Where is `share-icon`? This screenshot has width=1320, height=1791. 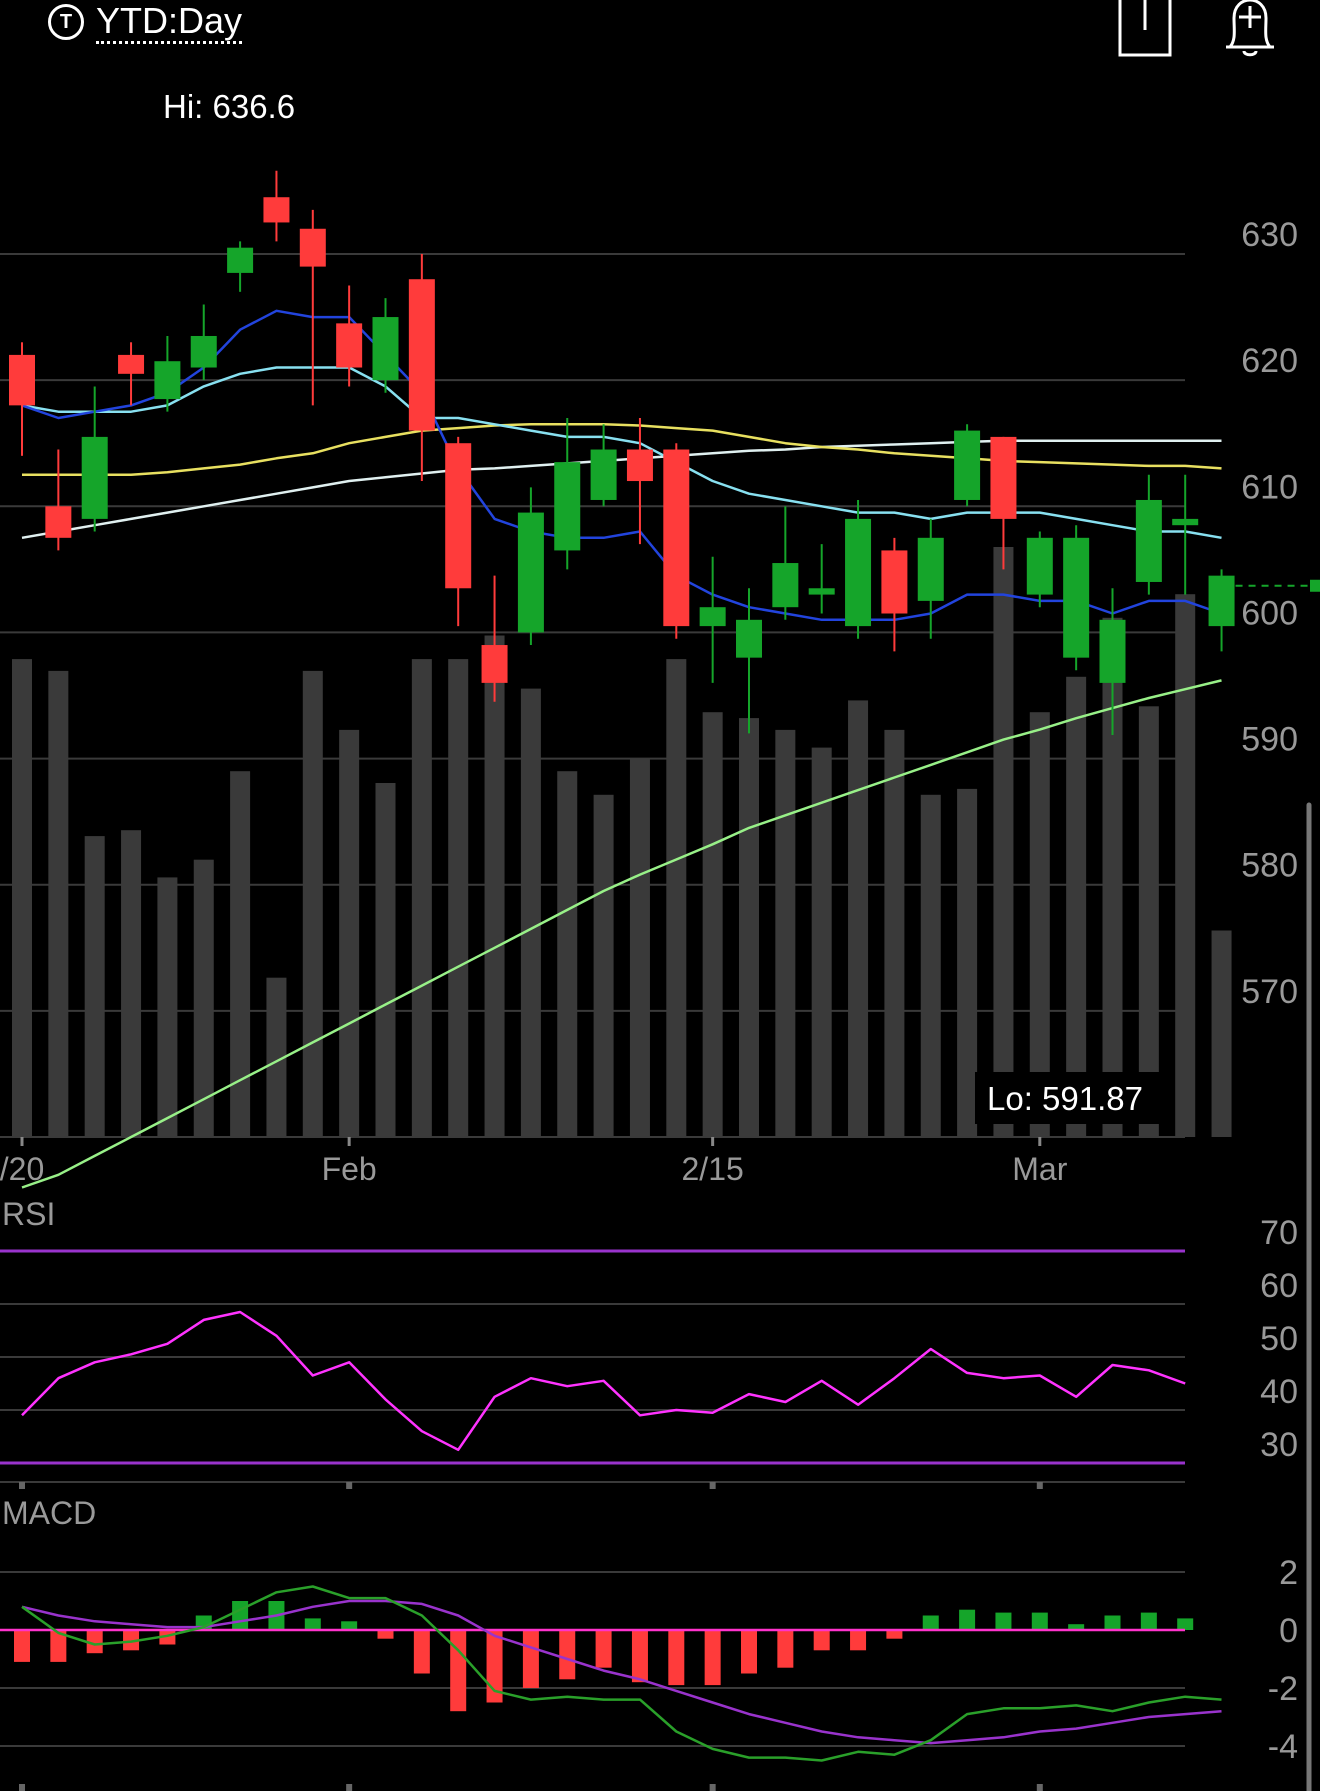
share-icon is located at coordinates (1145, 28).